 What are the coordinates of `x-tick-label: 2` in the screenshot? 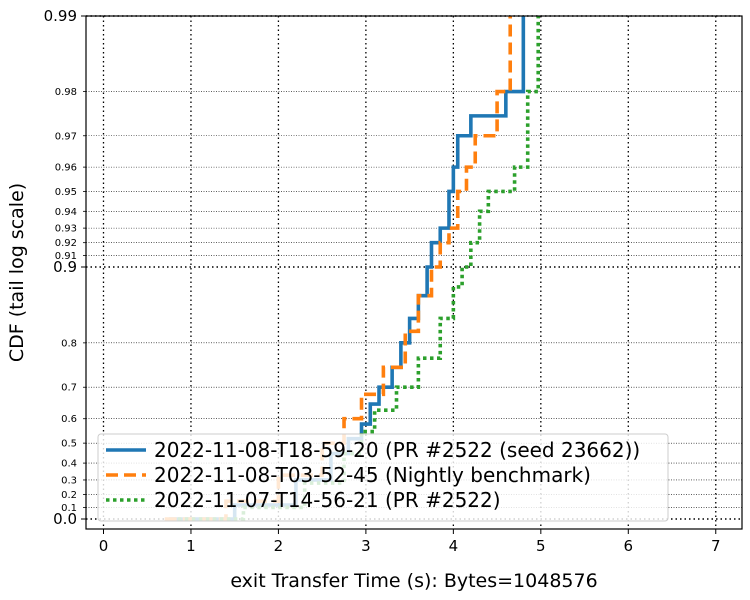 It's located at (279, 546).